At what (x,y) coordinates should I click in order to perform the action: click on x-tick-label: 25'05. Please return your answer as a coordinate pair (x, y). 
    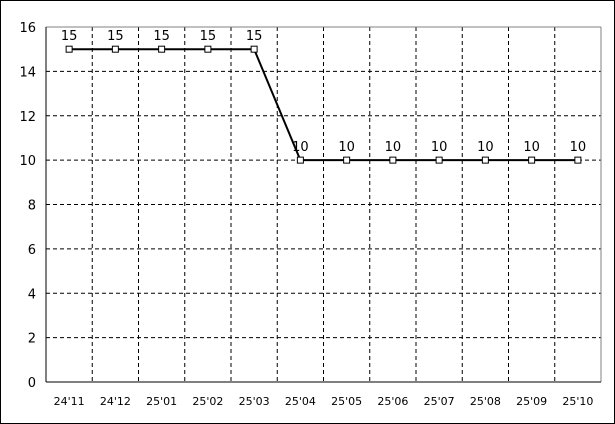
    Looking at the image, I should click on (346, 401).